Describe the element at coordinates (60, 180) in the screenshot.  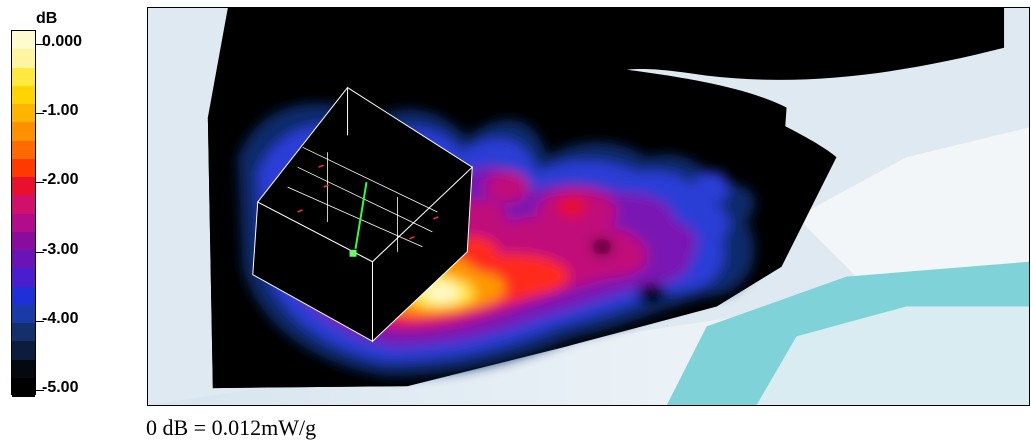
I see `colorbar-tick-label: -2.00` at that location.